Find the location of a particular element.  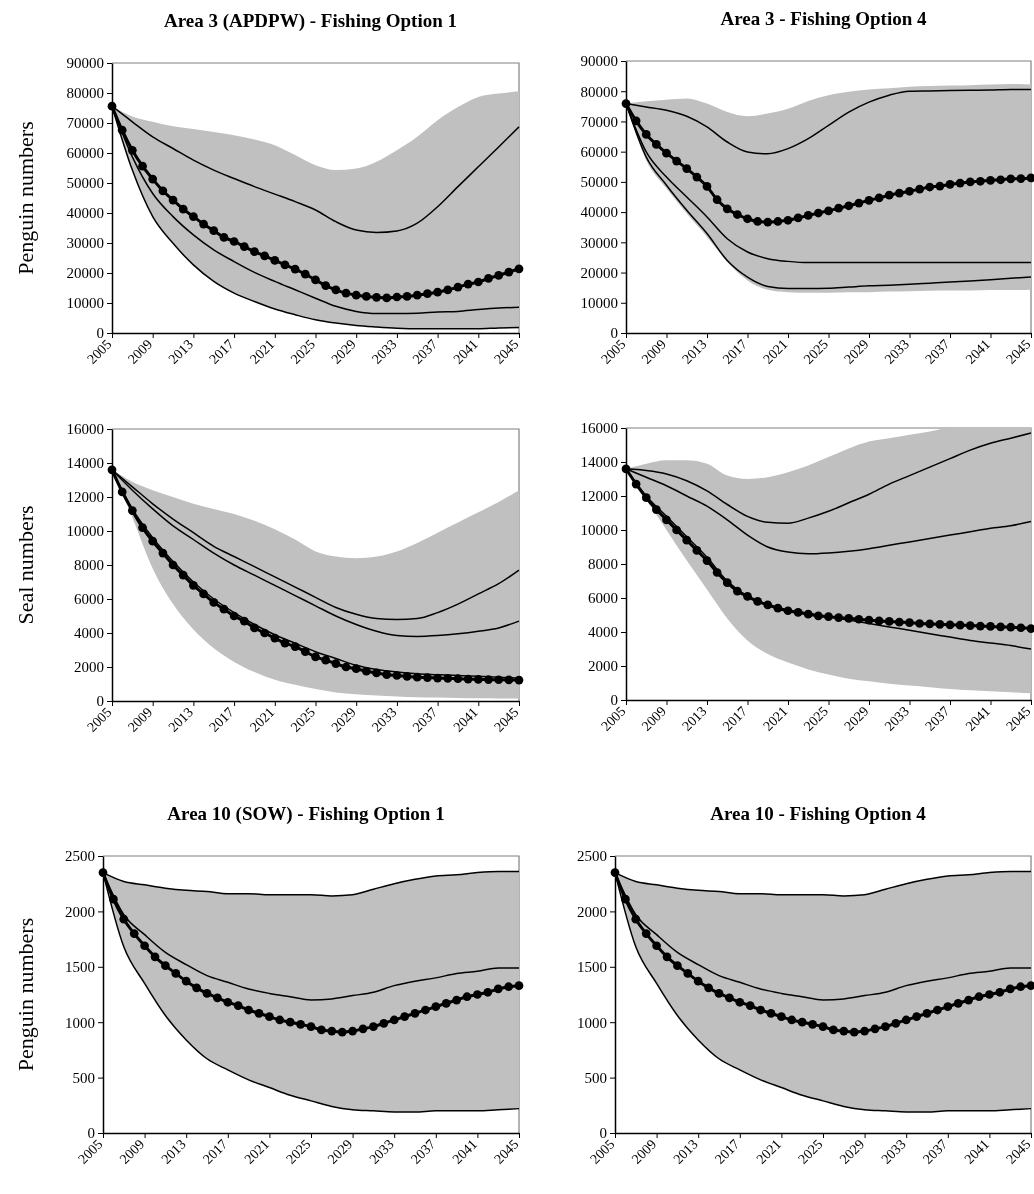

y-tick-label: 50000 is located at coordinates (85, 183).